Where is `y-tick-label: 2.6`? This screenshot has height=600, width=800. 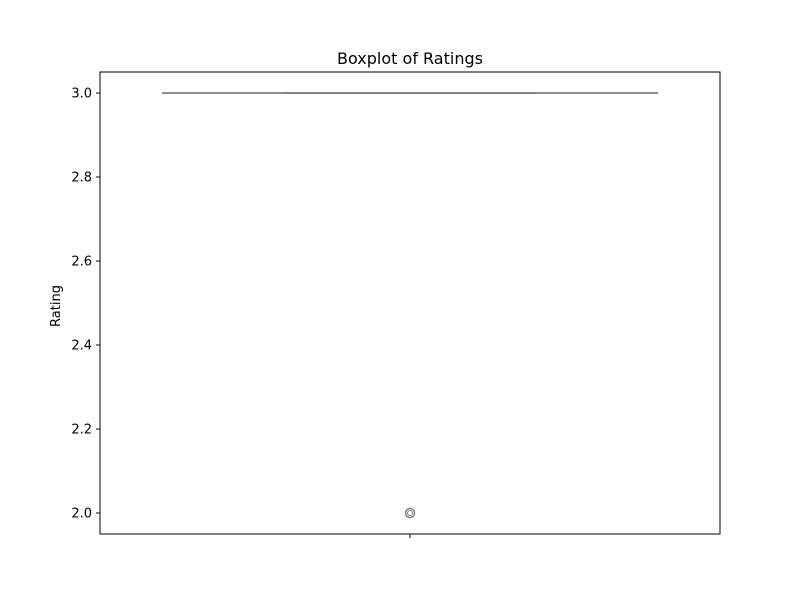
y-tick-label: 2.6 is located at coordinates (81, 262).